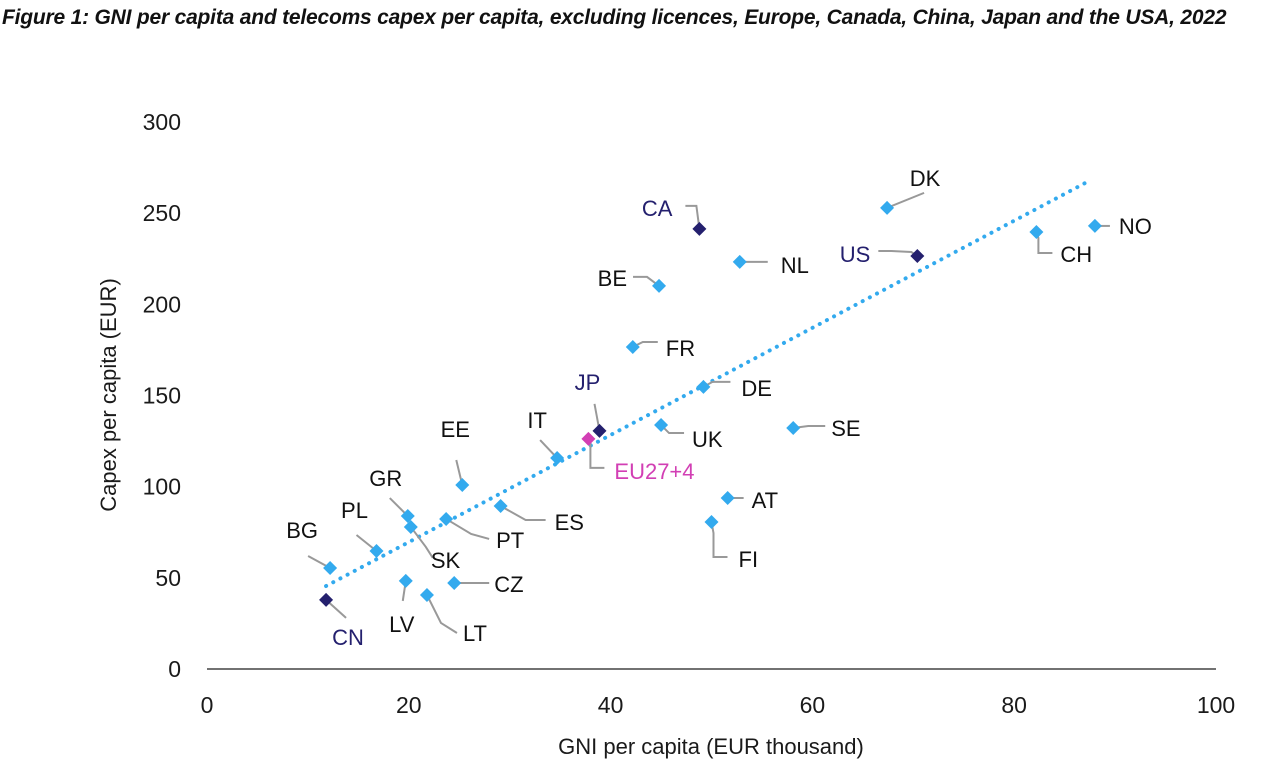  I want to click on point-ch, so click(1036, 231).